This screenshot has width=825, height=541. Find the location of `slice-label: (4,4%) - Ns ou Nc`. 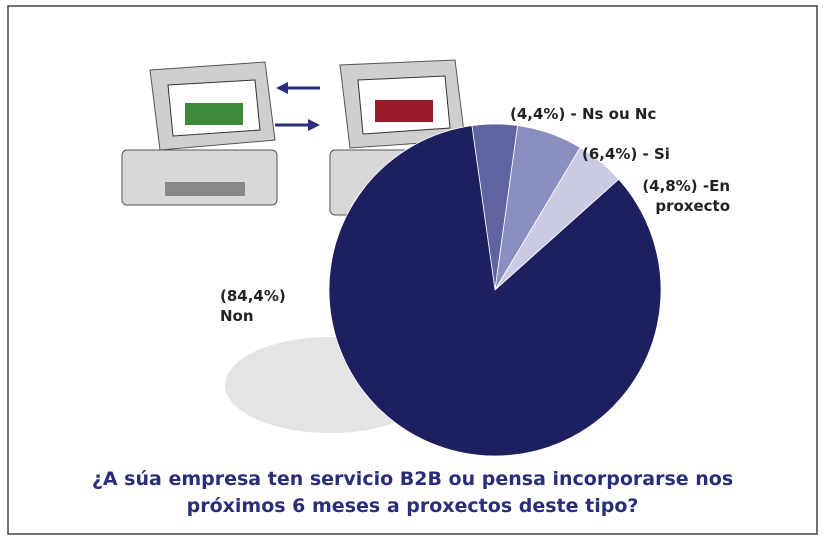

slice-label: (4,4%) - Ns ou Nc is located at coordinates (583, 114).